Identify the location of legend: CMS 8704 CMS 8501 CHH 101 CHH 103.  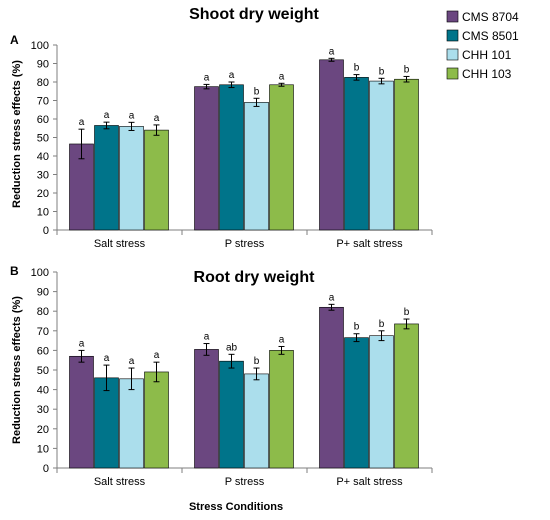
(482, 45).